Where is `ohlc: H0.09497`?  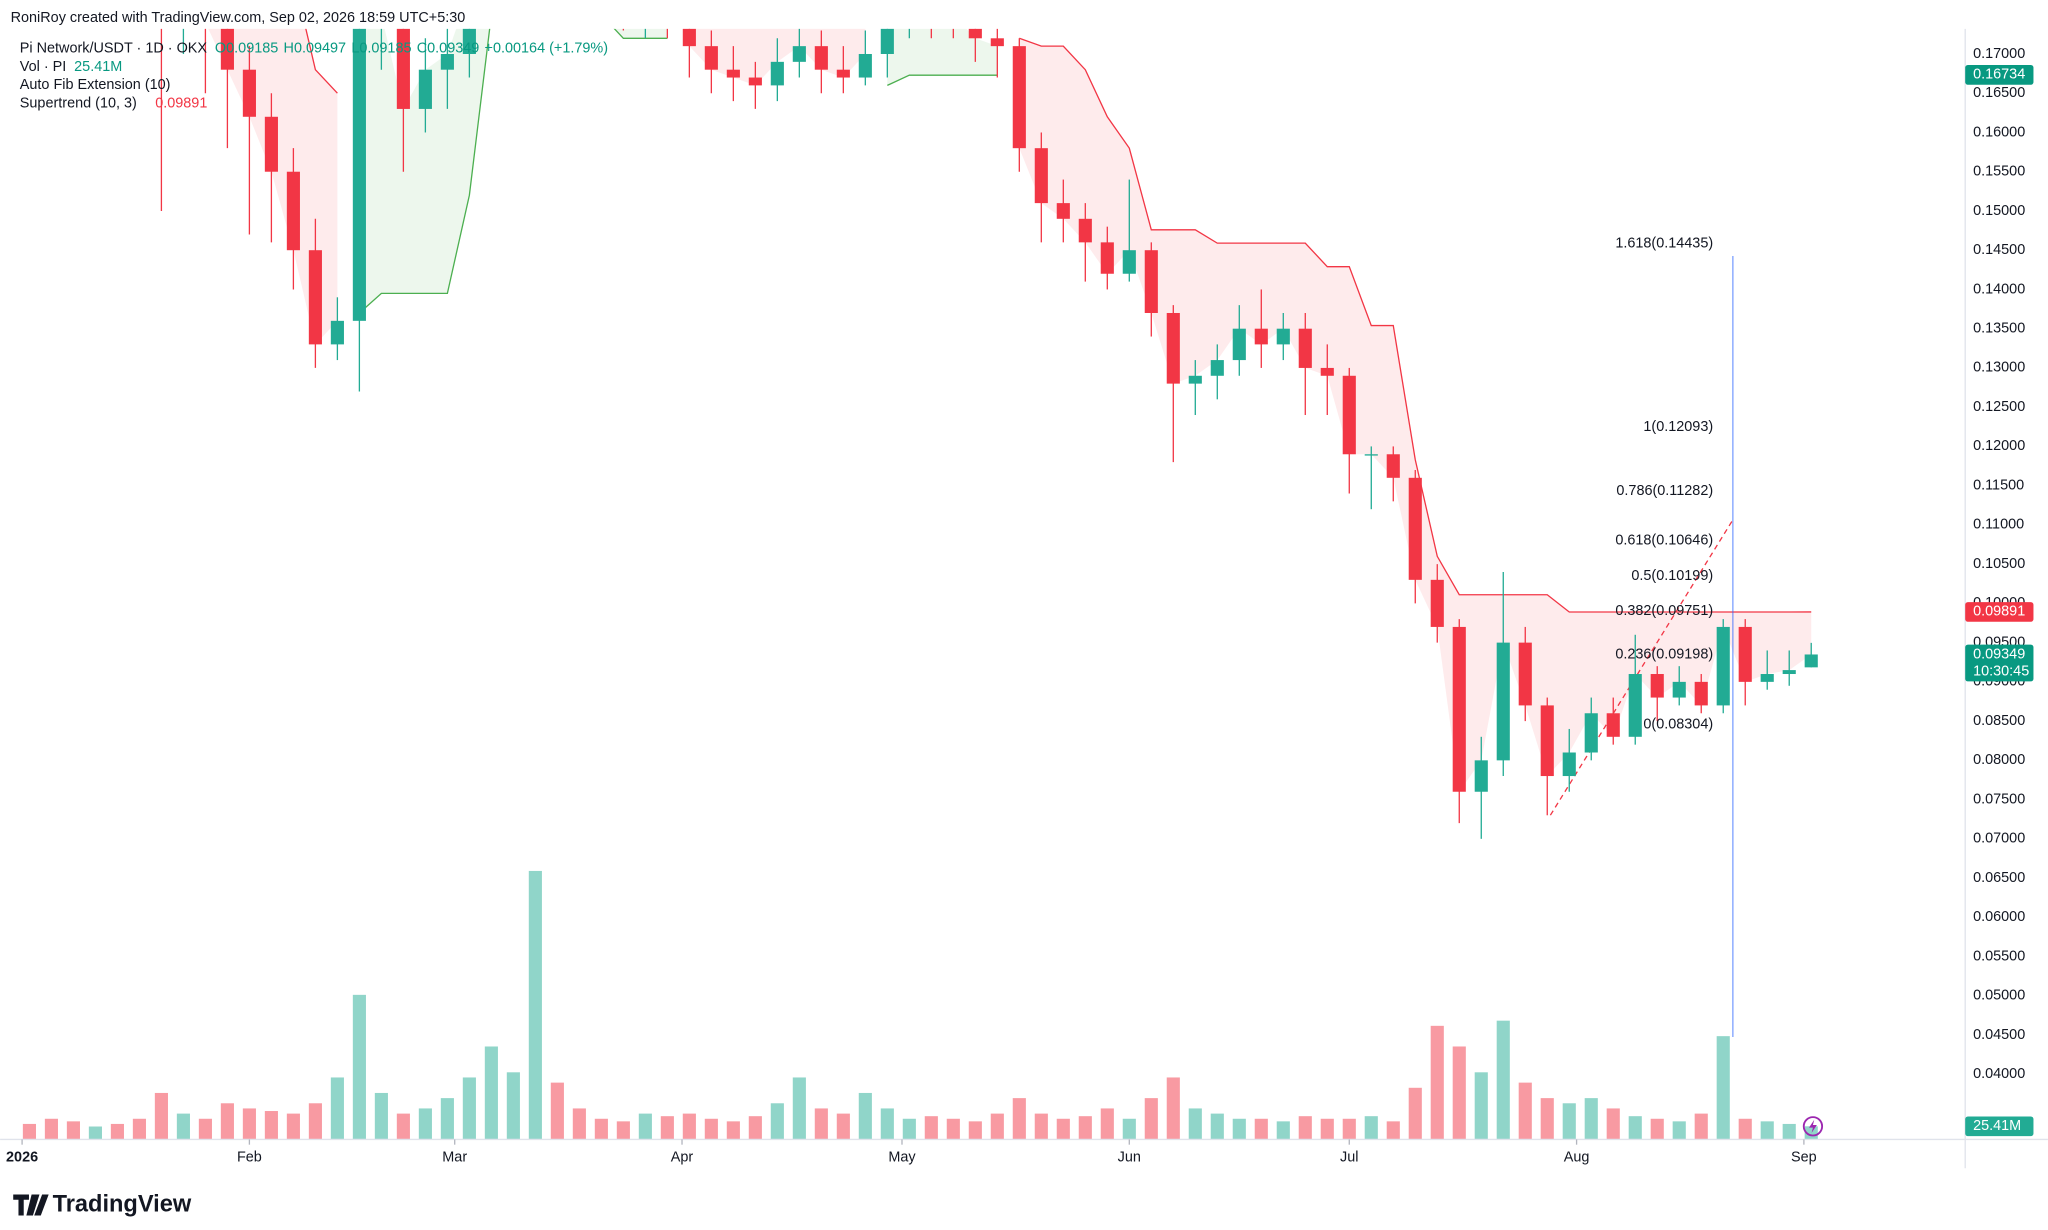 ohlc: H0.09497 is located at coordinates (315, 48).